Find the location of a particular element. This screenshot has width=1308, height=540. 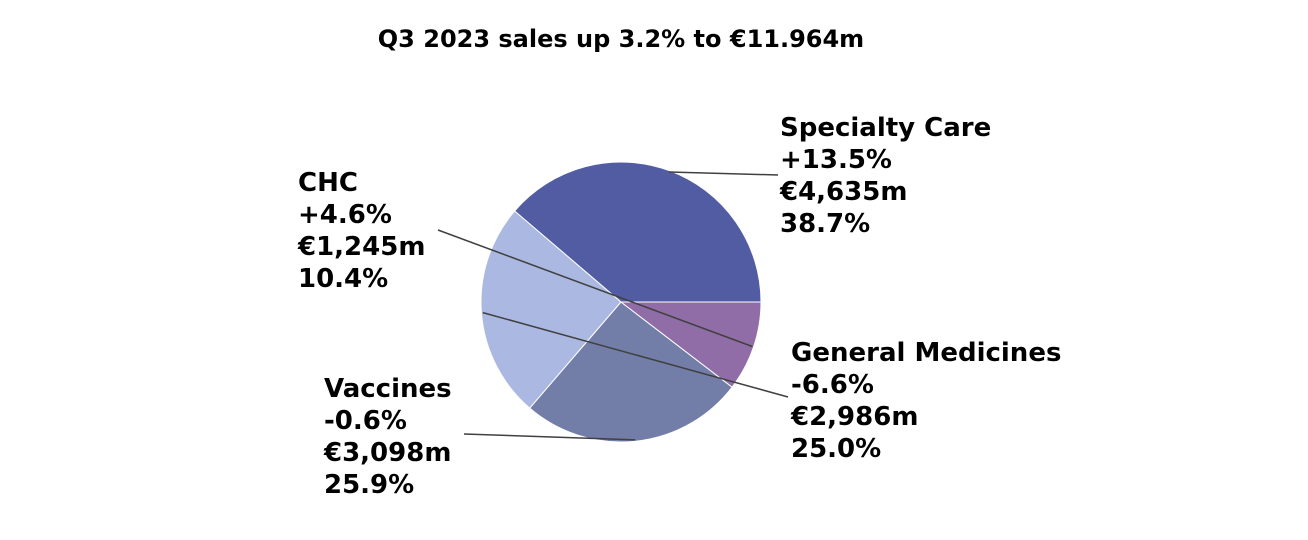

leader-line-vaccines is located at coordinates (549, 437).